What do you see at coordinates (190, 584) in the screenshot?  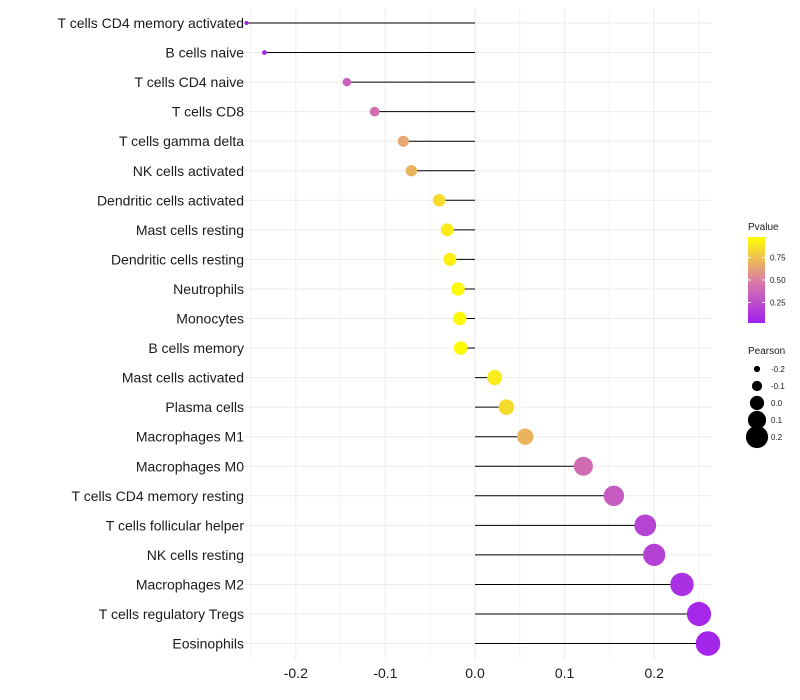 I see `y-tick-label: Macrophages M2` at bounding box center [190, 584].